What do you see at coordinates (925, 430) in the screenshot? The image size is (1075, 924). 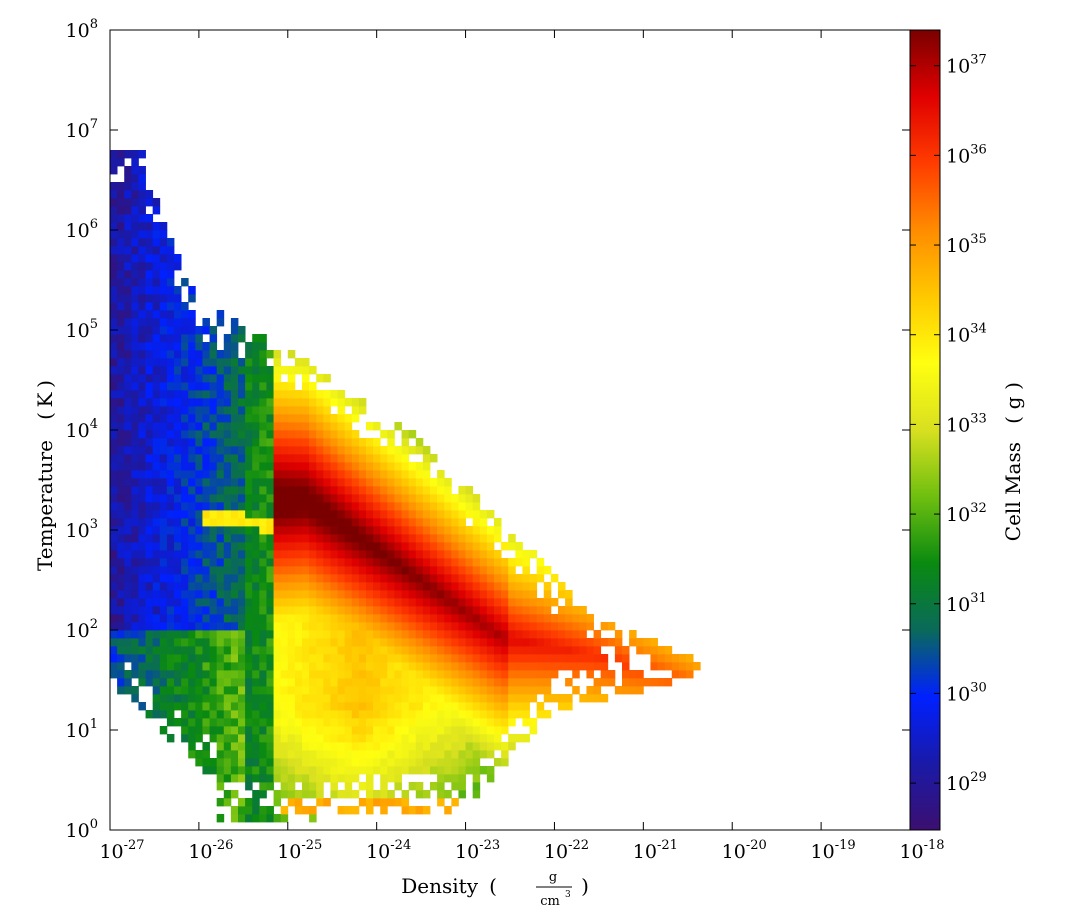 I see `colorbar` at bounding box center [925, 430].